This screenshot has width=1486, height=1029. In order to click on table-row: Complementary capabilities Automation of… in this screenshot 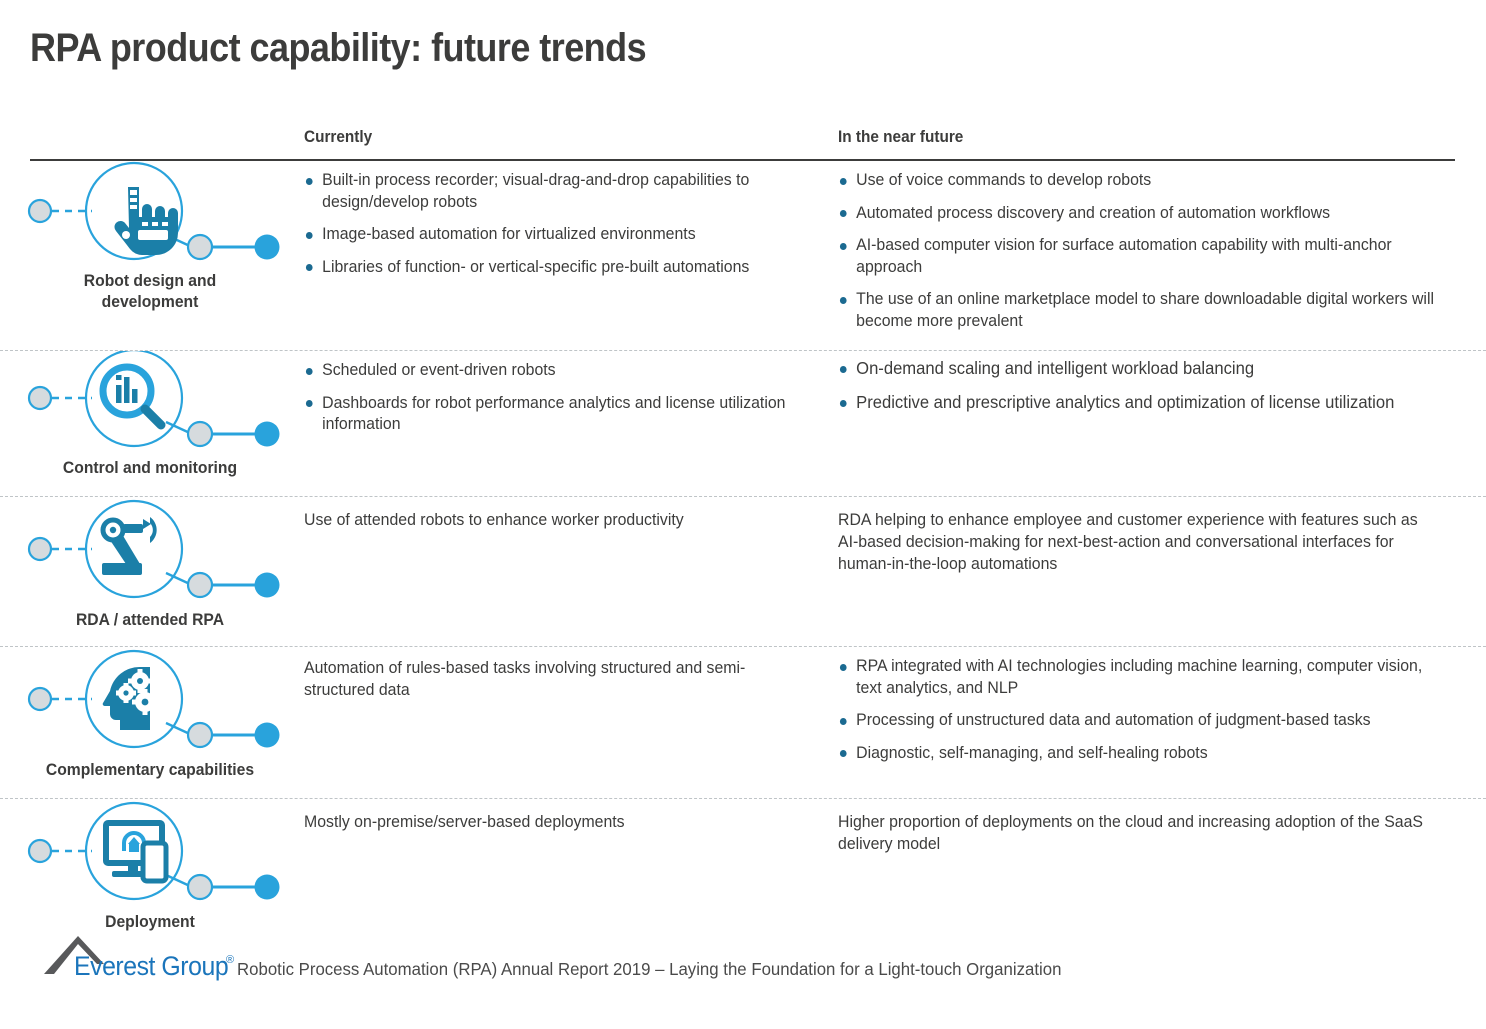, I will do `click(743, 723)`.